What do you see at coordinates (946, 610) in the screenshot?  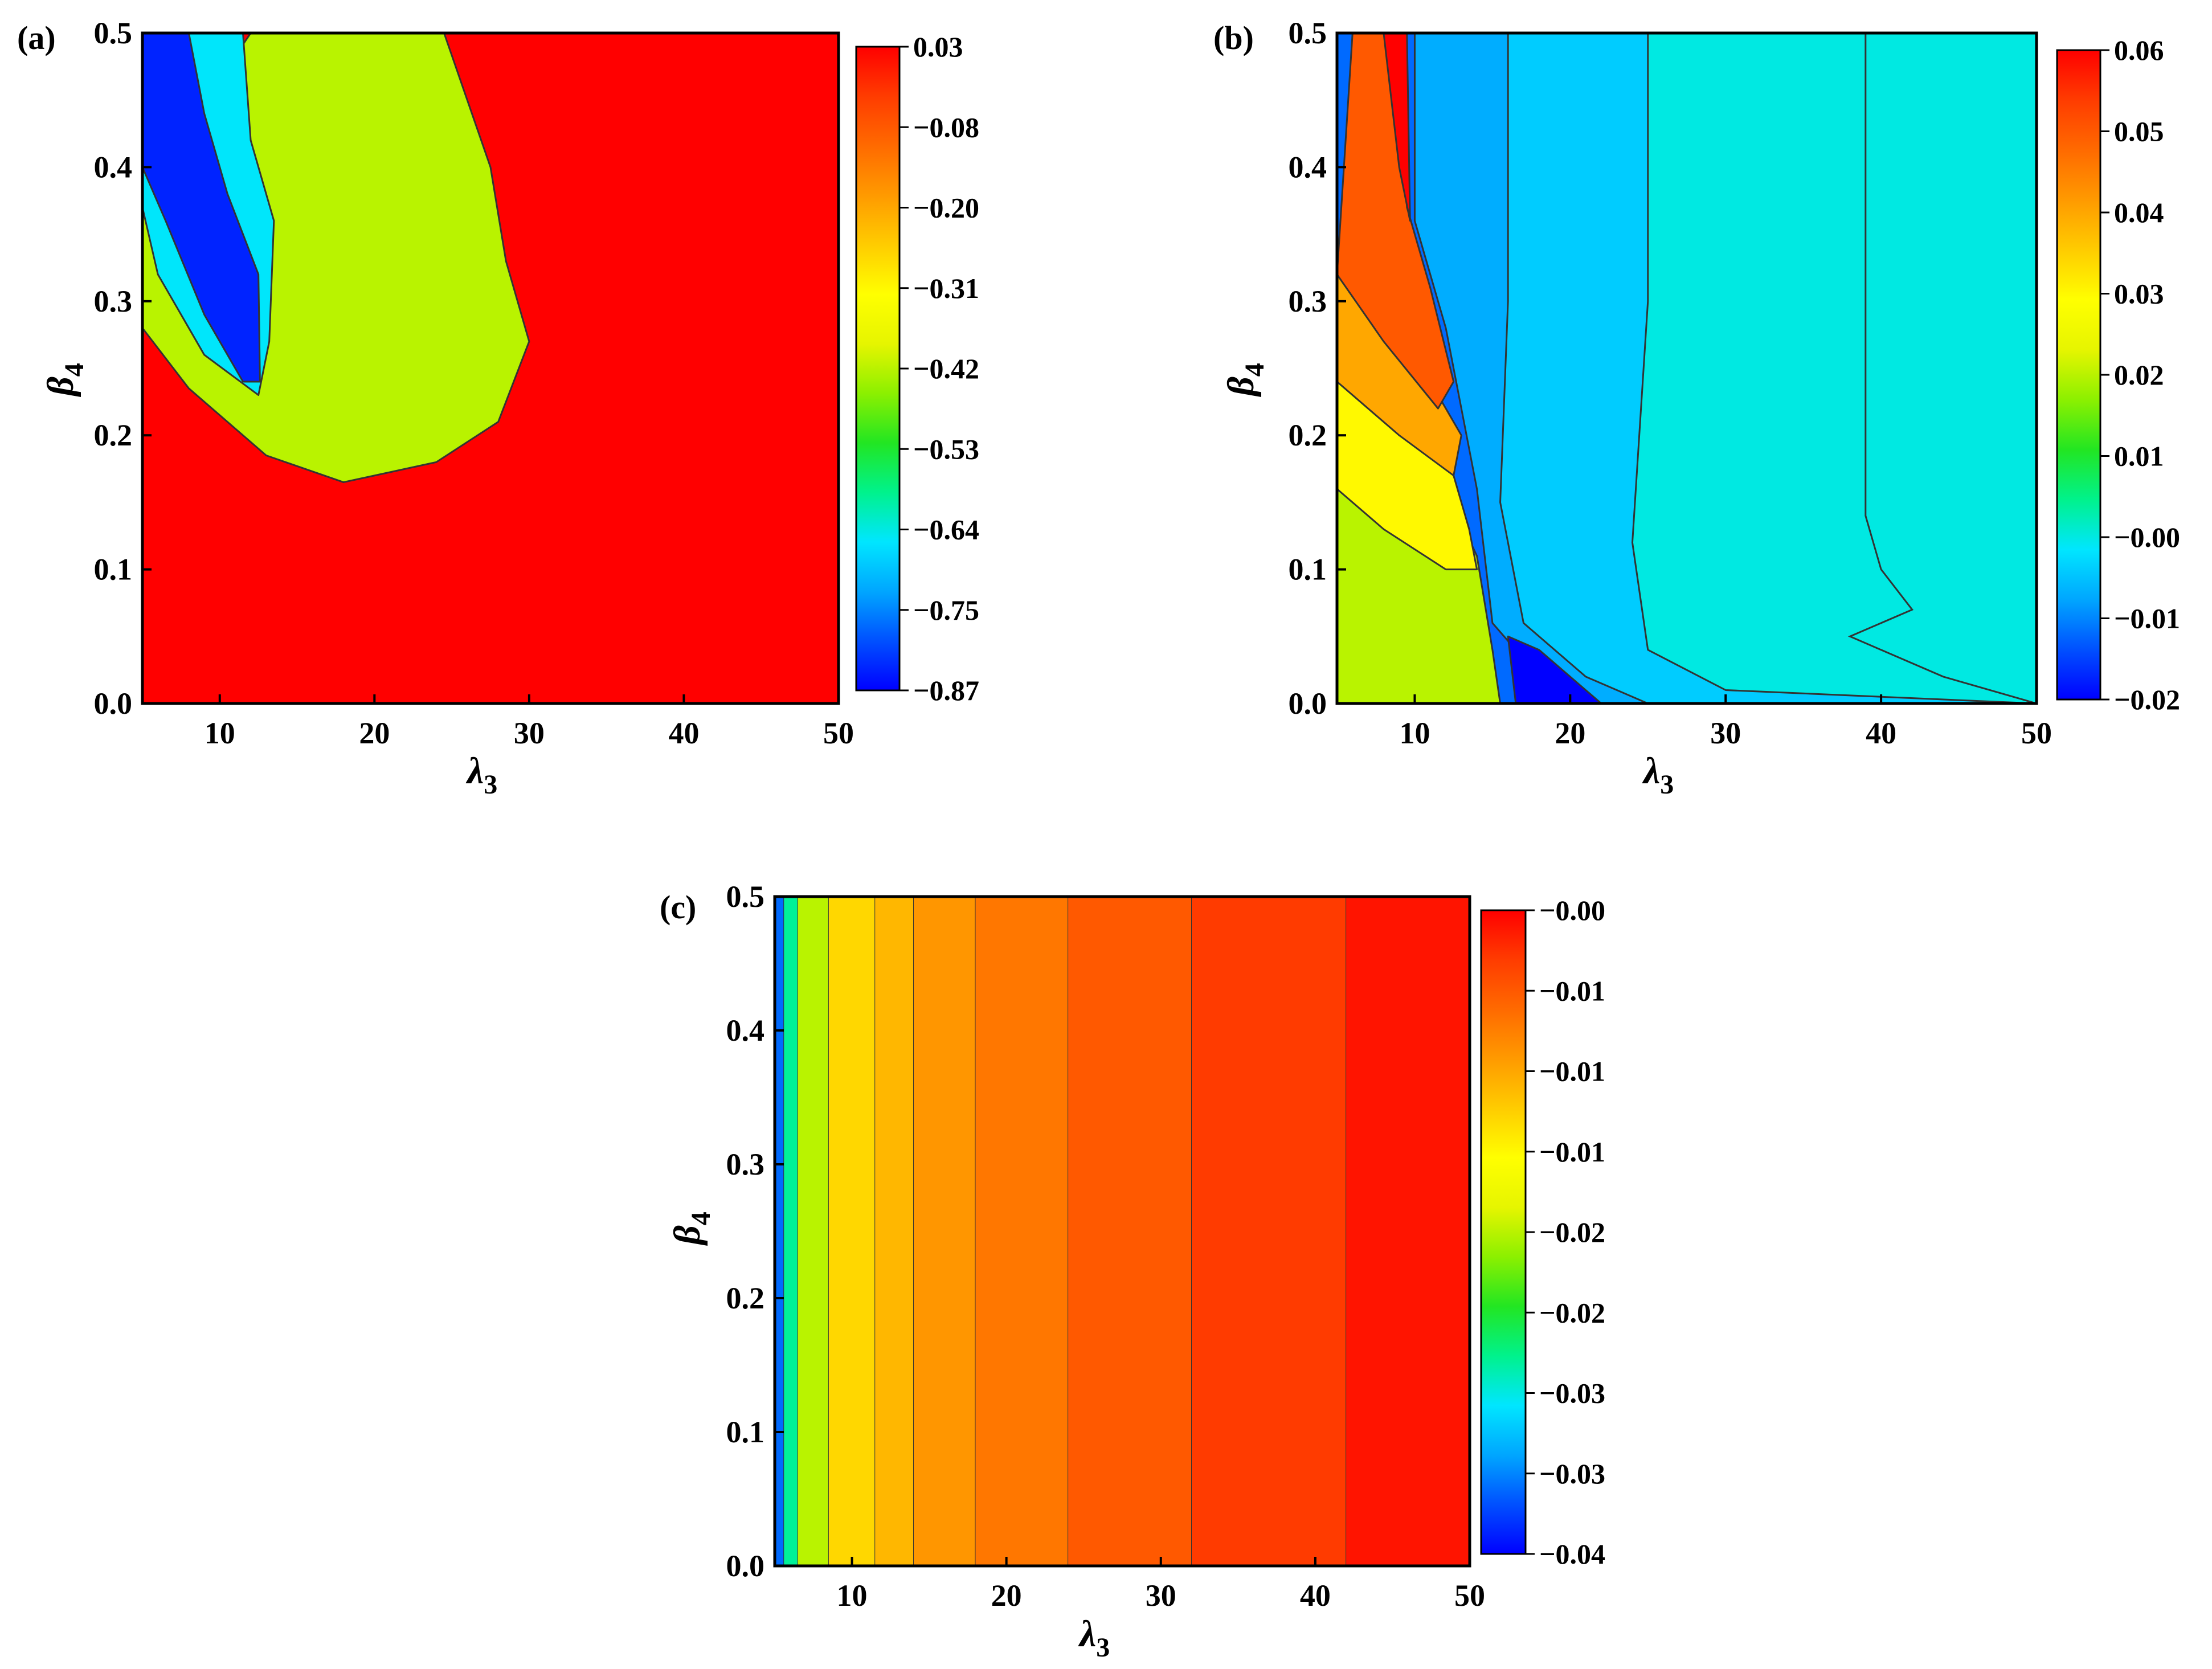 I see `colorbar-tick-label: −0.75` at bounding box center [946, 610].